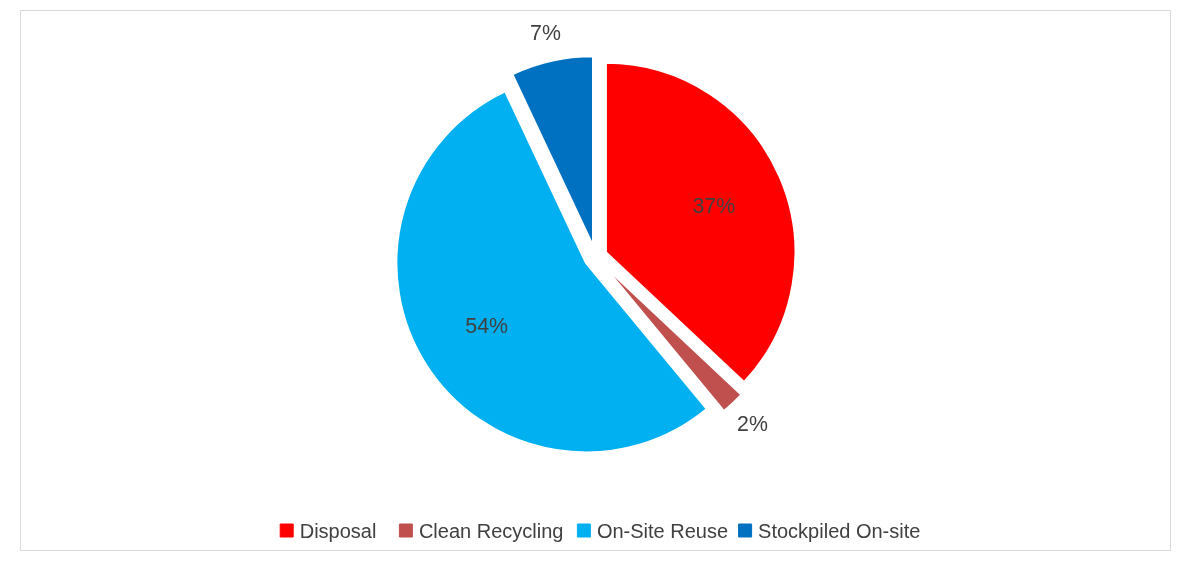 Image resolution: width=1194 pixels, height=575 pixels. Describe the element at coordinates (714, 205) in the screenshot. I see `data-label: 37%` at that location.